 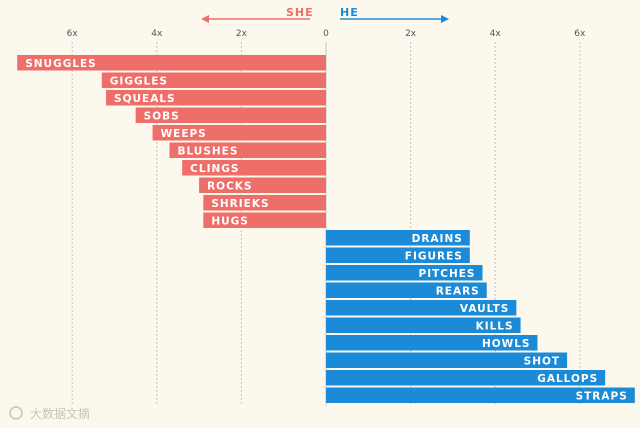 What do you see at coordinates (205, 19) in the screenshot?
I see `she-arrow-icon` at bounding box center [205, 19].